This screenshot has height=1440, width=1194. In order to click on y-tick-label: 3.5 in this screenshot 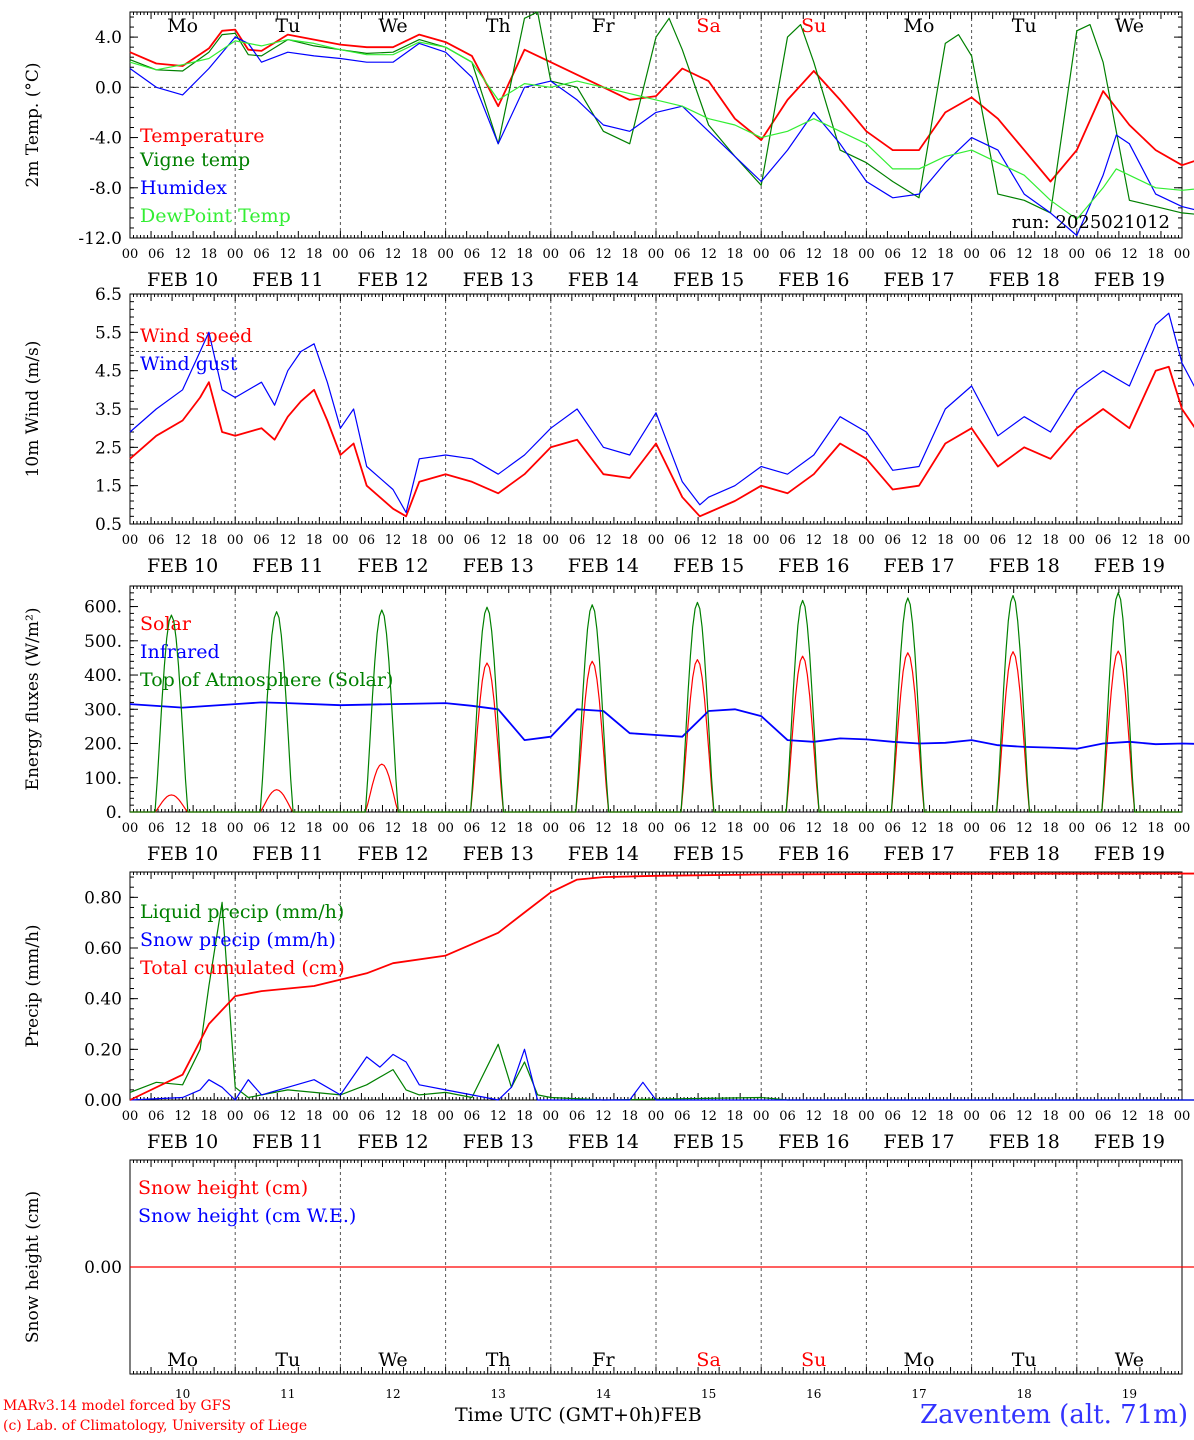, I will do `click(108, 410)`.